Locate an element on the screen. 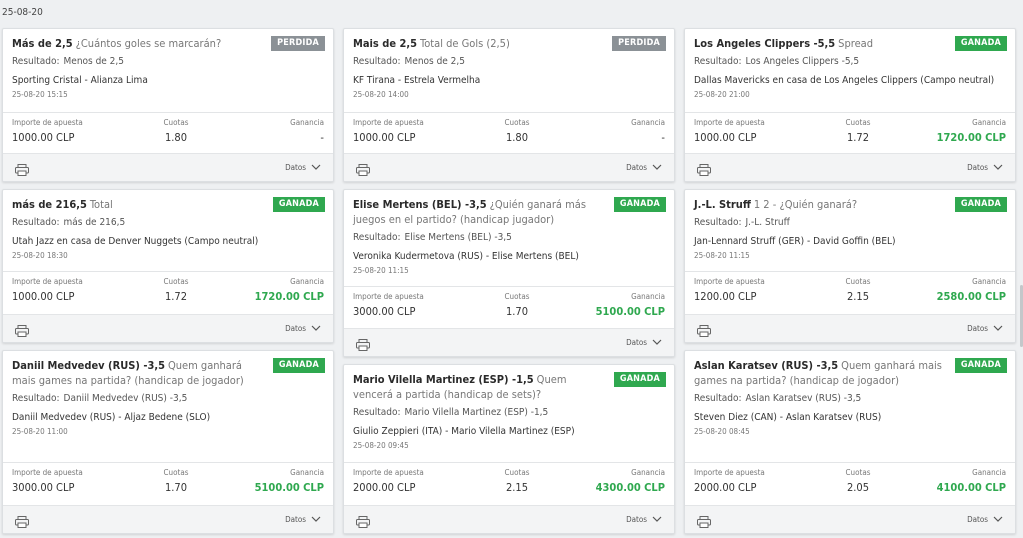 This screenshot has width=1023, height=538. odds-column: Cuotas 1.72 is located at coordinates (858, 131).